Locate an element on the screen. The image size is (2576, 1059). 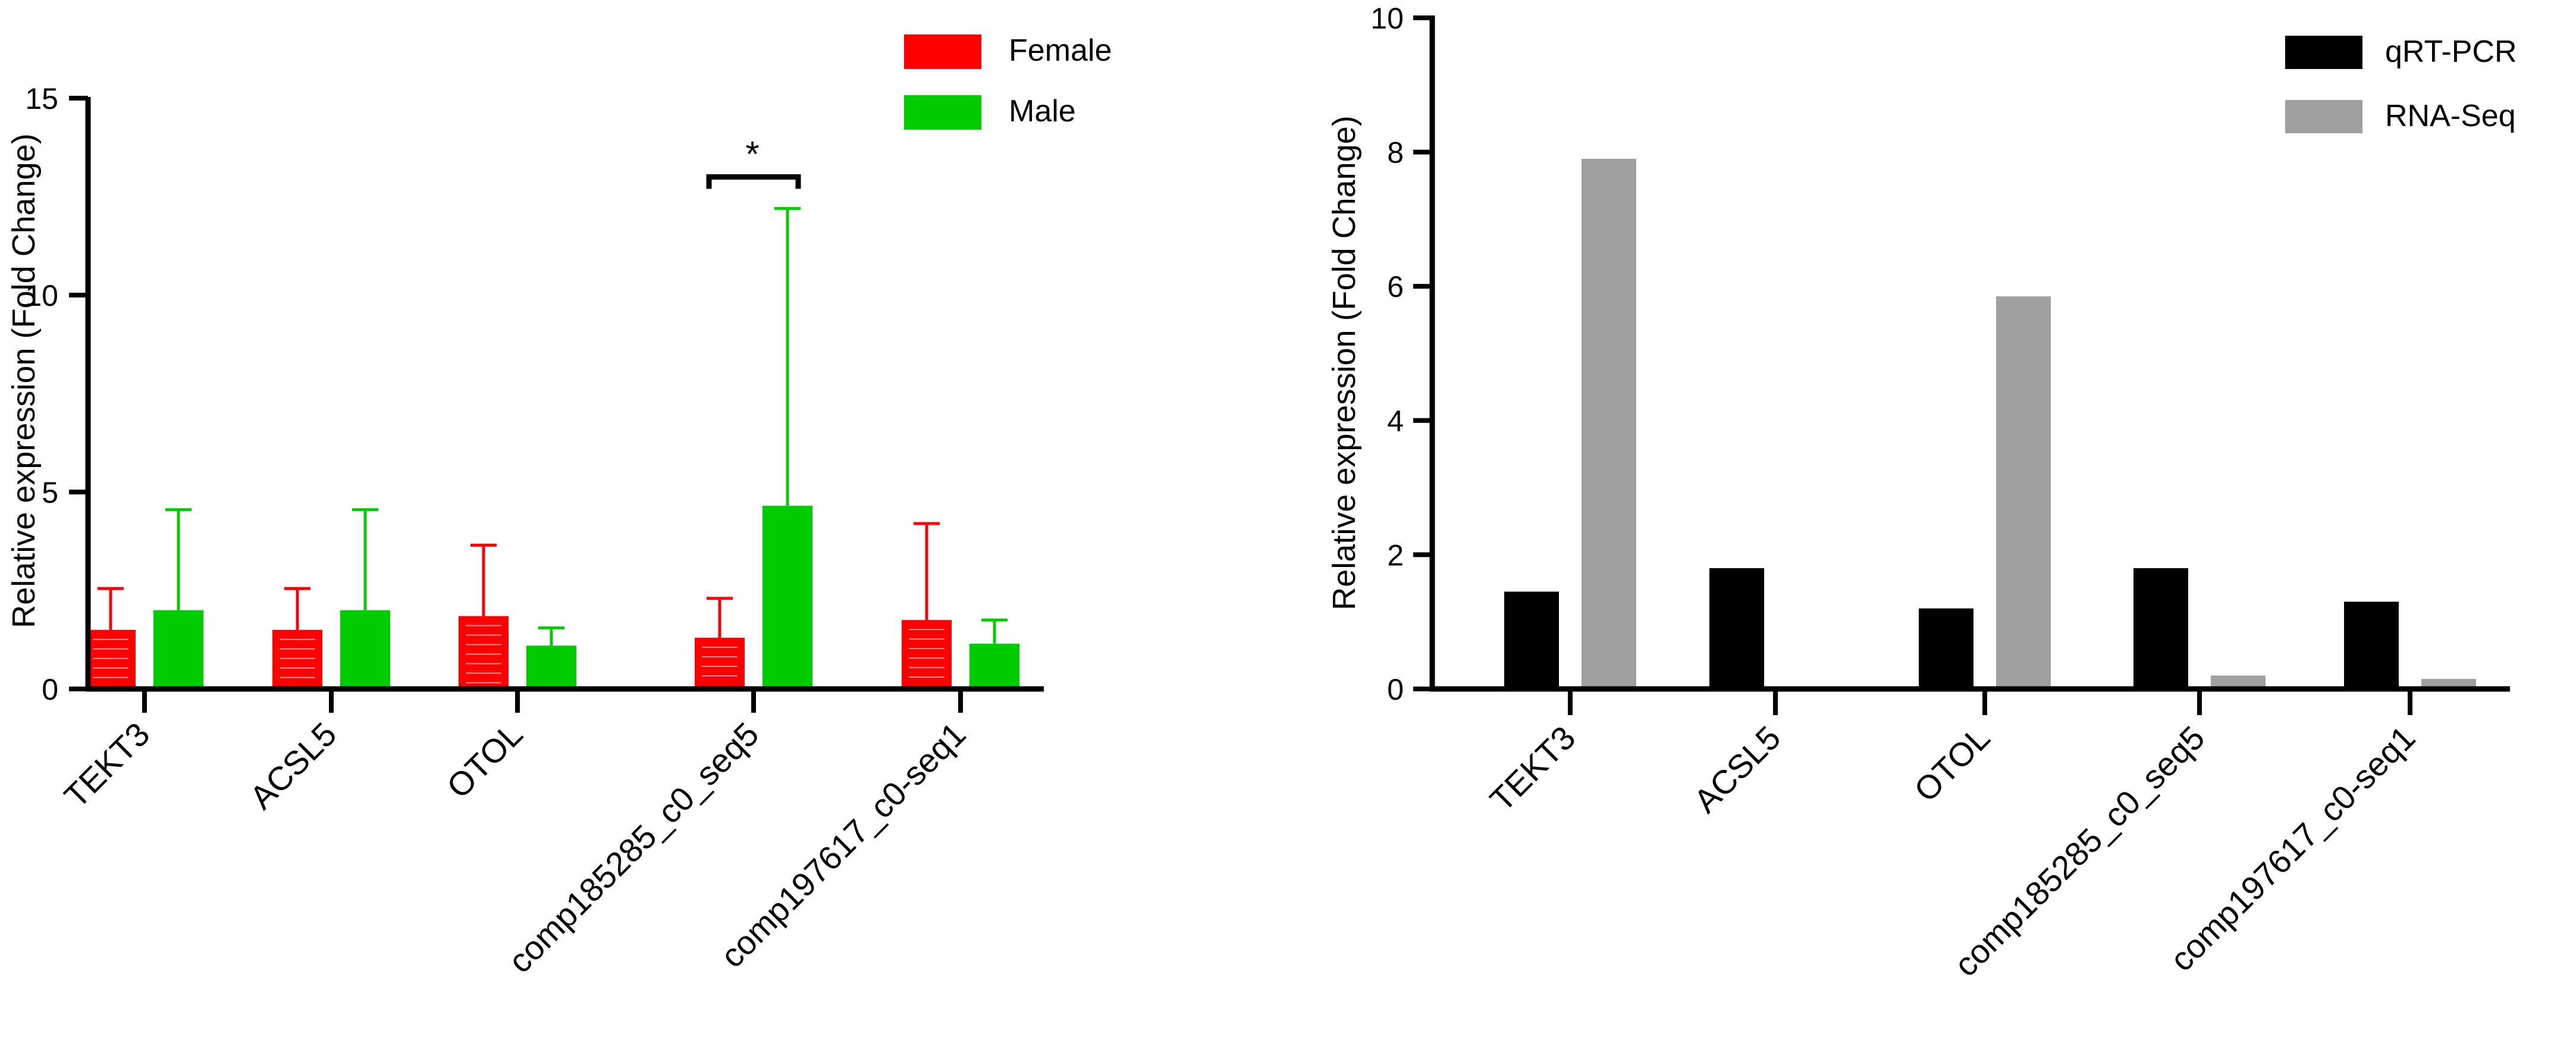
bar-qrt-pcr-comp185285-c0-seq5 is located at coordinates (2160, 628).